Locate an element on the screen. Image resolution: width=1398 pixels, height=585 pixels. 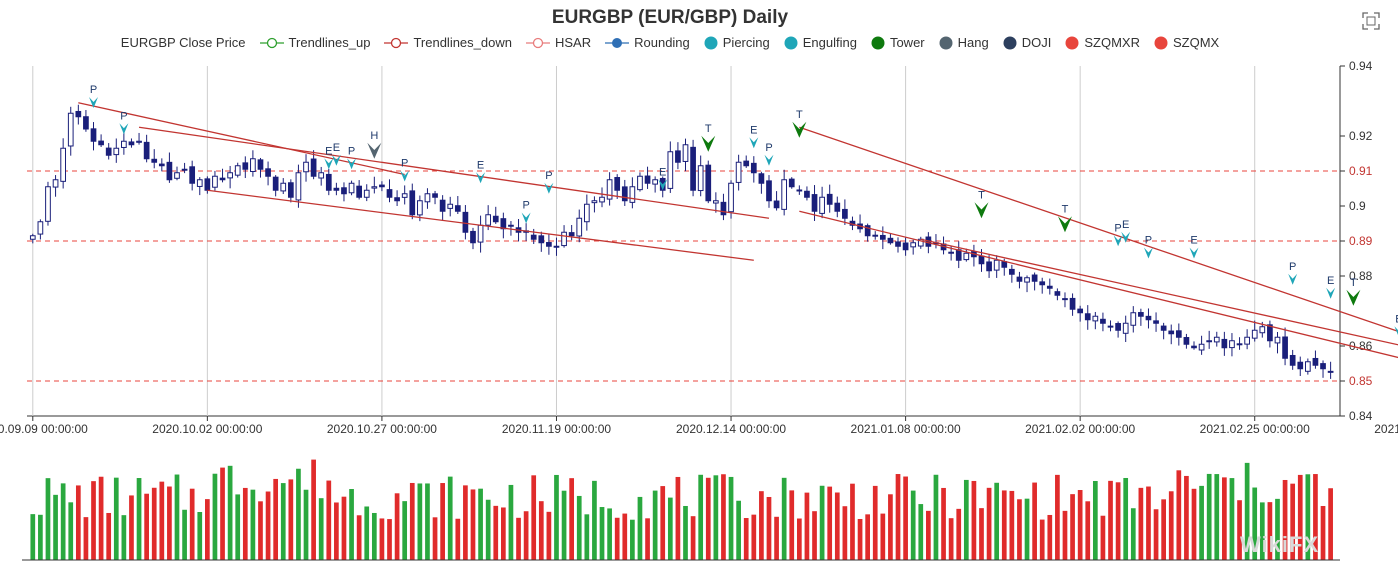
legend-item-piercing: Piercing is located at coordinates (737, 42).